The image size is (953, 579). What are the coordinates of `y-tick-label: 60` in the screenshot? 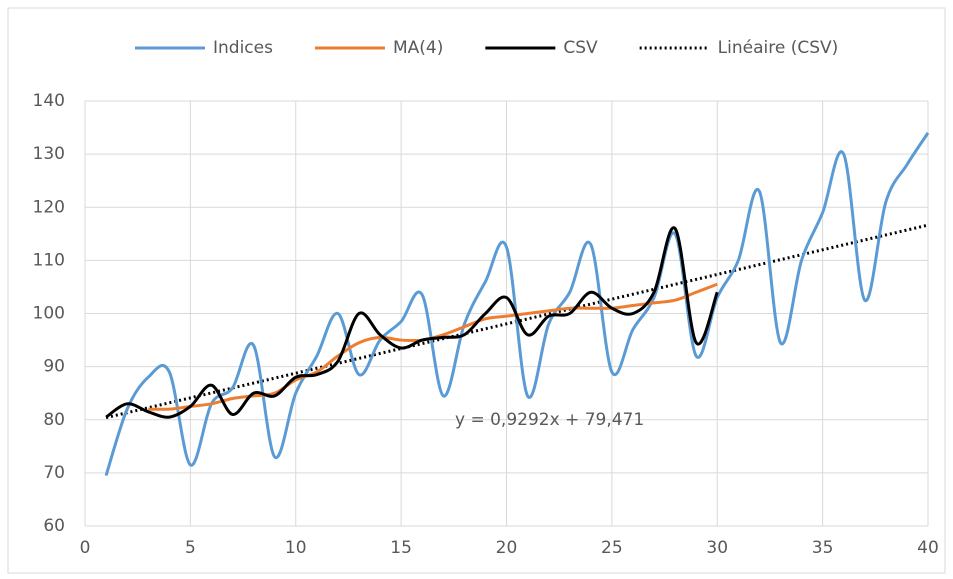 It's located at (54, 526).